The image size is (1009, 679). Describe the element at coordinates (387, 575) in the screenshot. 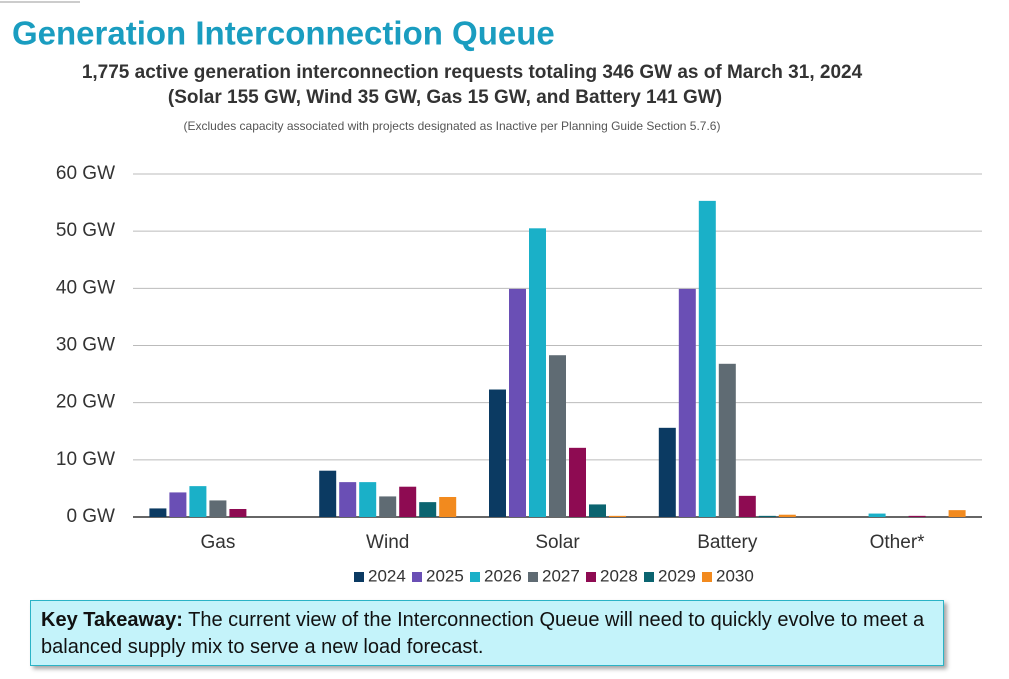

I see `legend-label: 2024` at that location.